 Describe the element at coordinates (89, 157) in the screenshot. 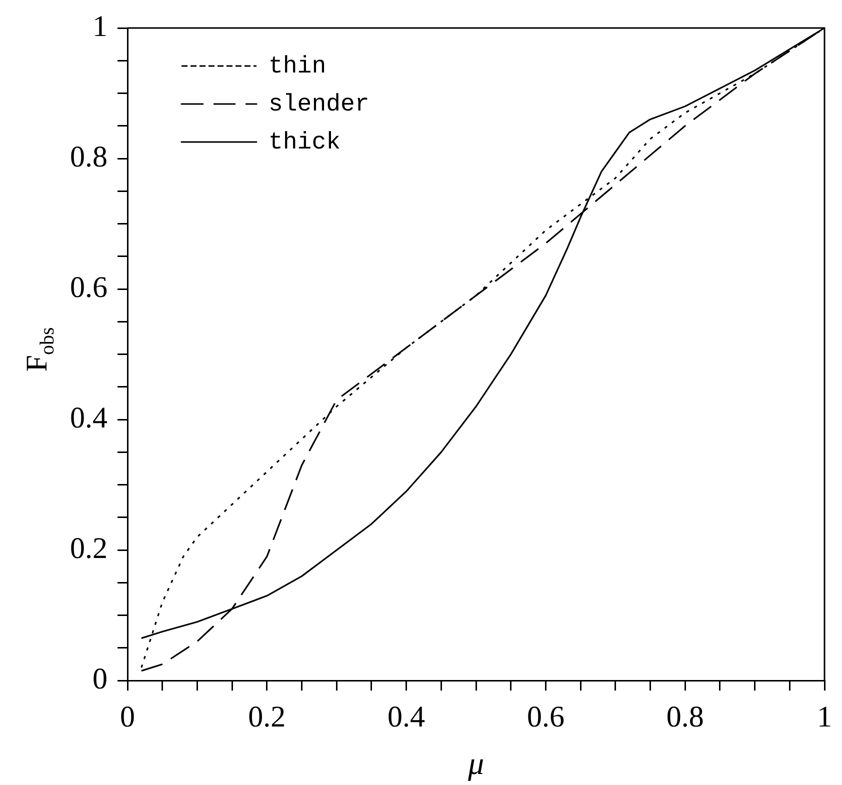

I see `y-tick-label: 0.8` at that location.